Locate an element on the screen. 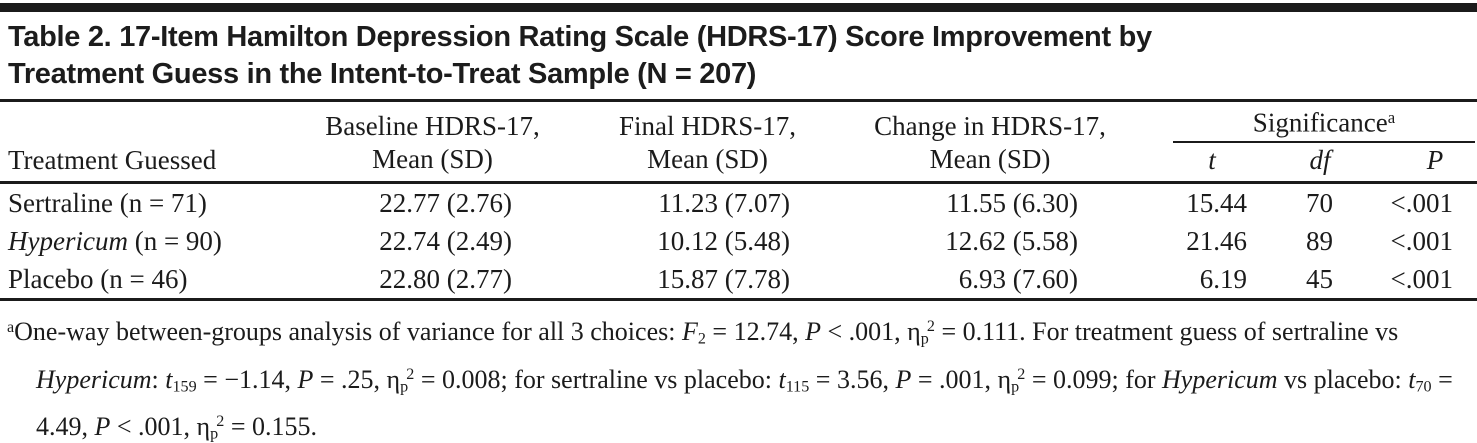 This screenshot has width=1477, height=443. title-rule is located at coordinates (738, 100).